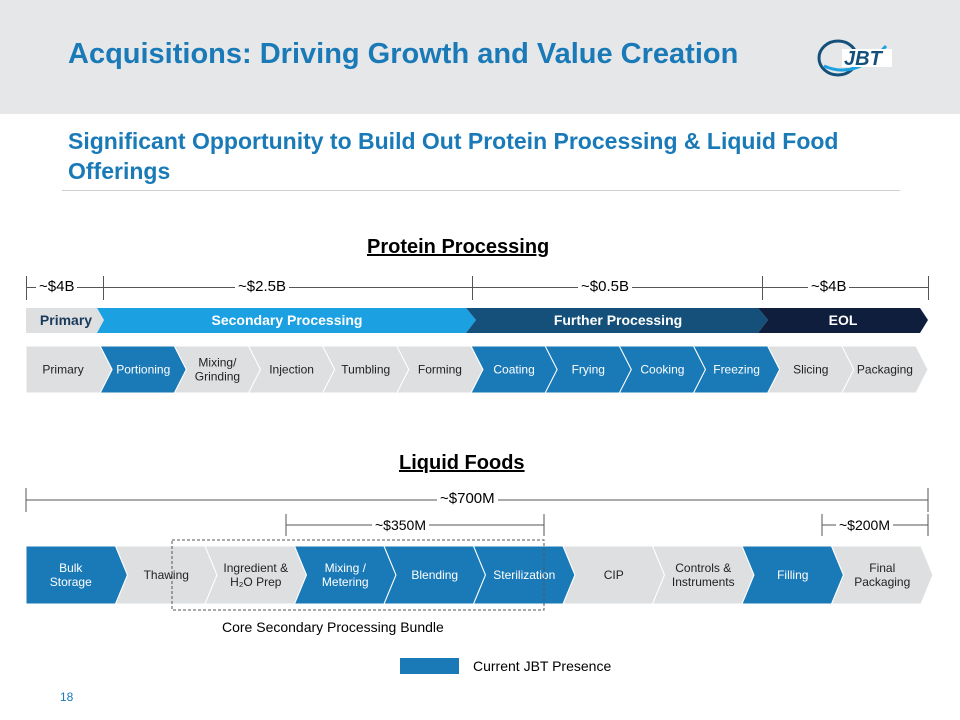 This screenshot has width=960, height=720. What do you see at coordinates (262, 286) in the screenshot?
I see `market-amount-secondary: ~$2.5B` at bounding box center [262, 286].